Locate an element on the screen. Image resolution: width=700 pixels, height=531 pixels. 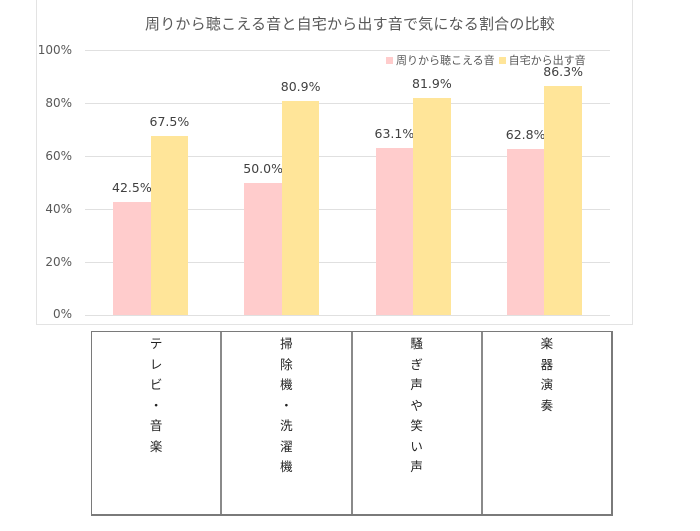
chart-title: 周りから聴こえる音と自宅から出す音で気になる割合の比較 is located at coordinates (350, 24).